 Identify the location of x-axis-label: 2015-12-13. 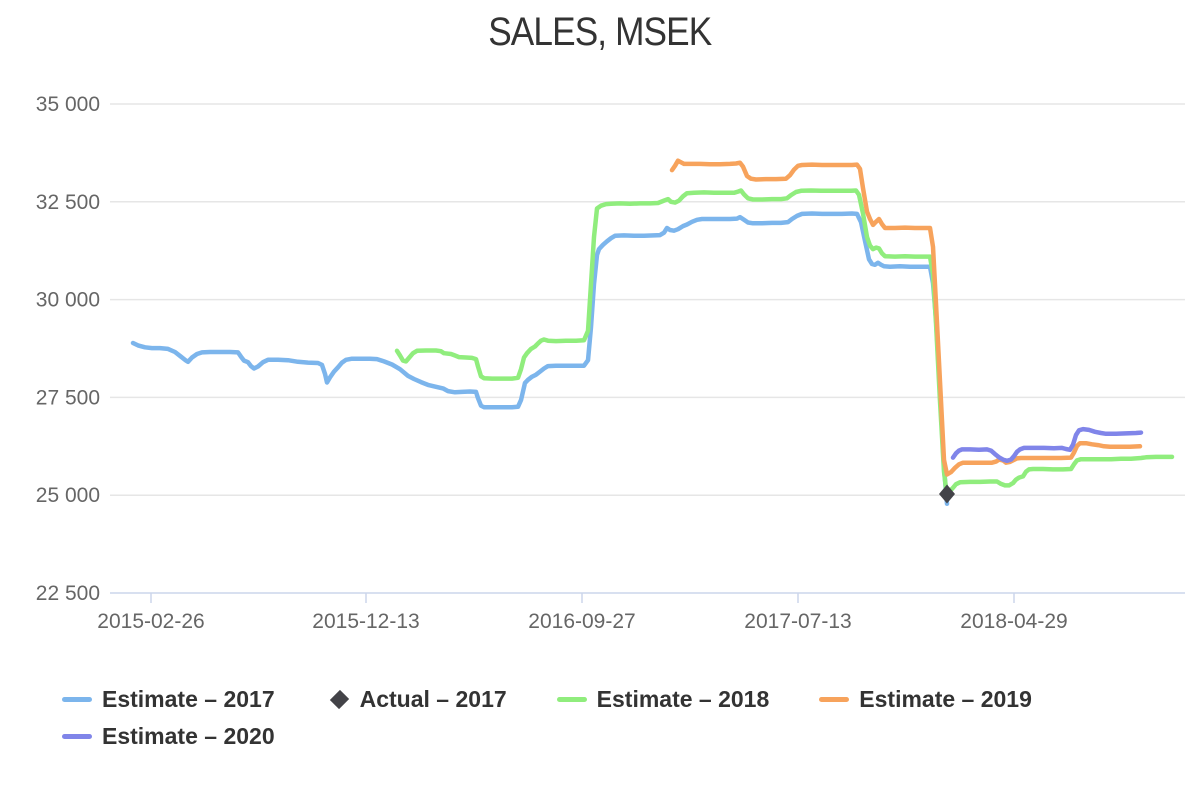
(365, 621).